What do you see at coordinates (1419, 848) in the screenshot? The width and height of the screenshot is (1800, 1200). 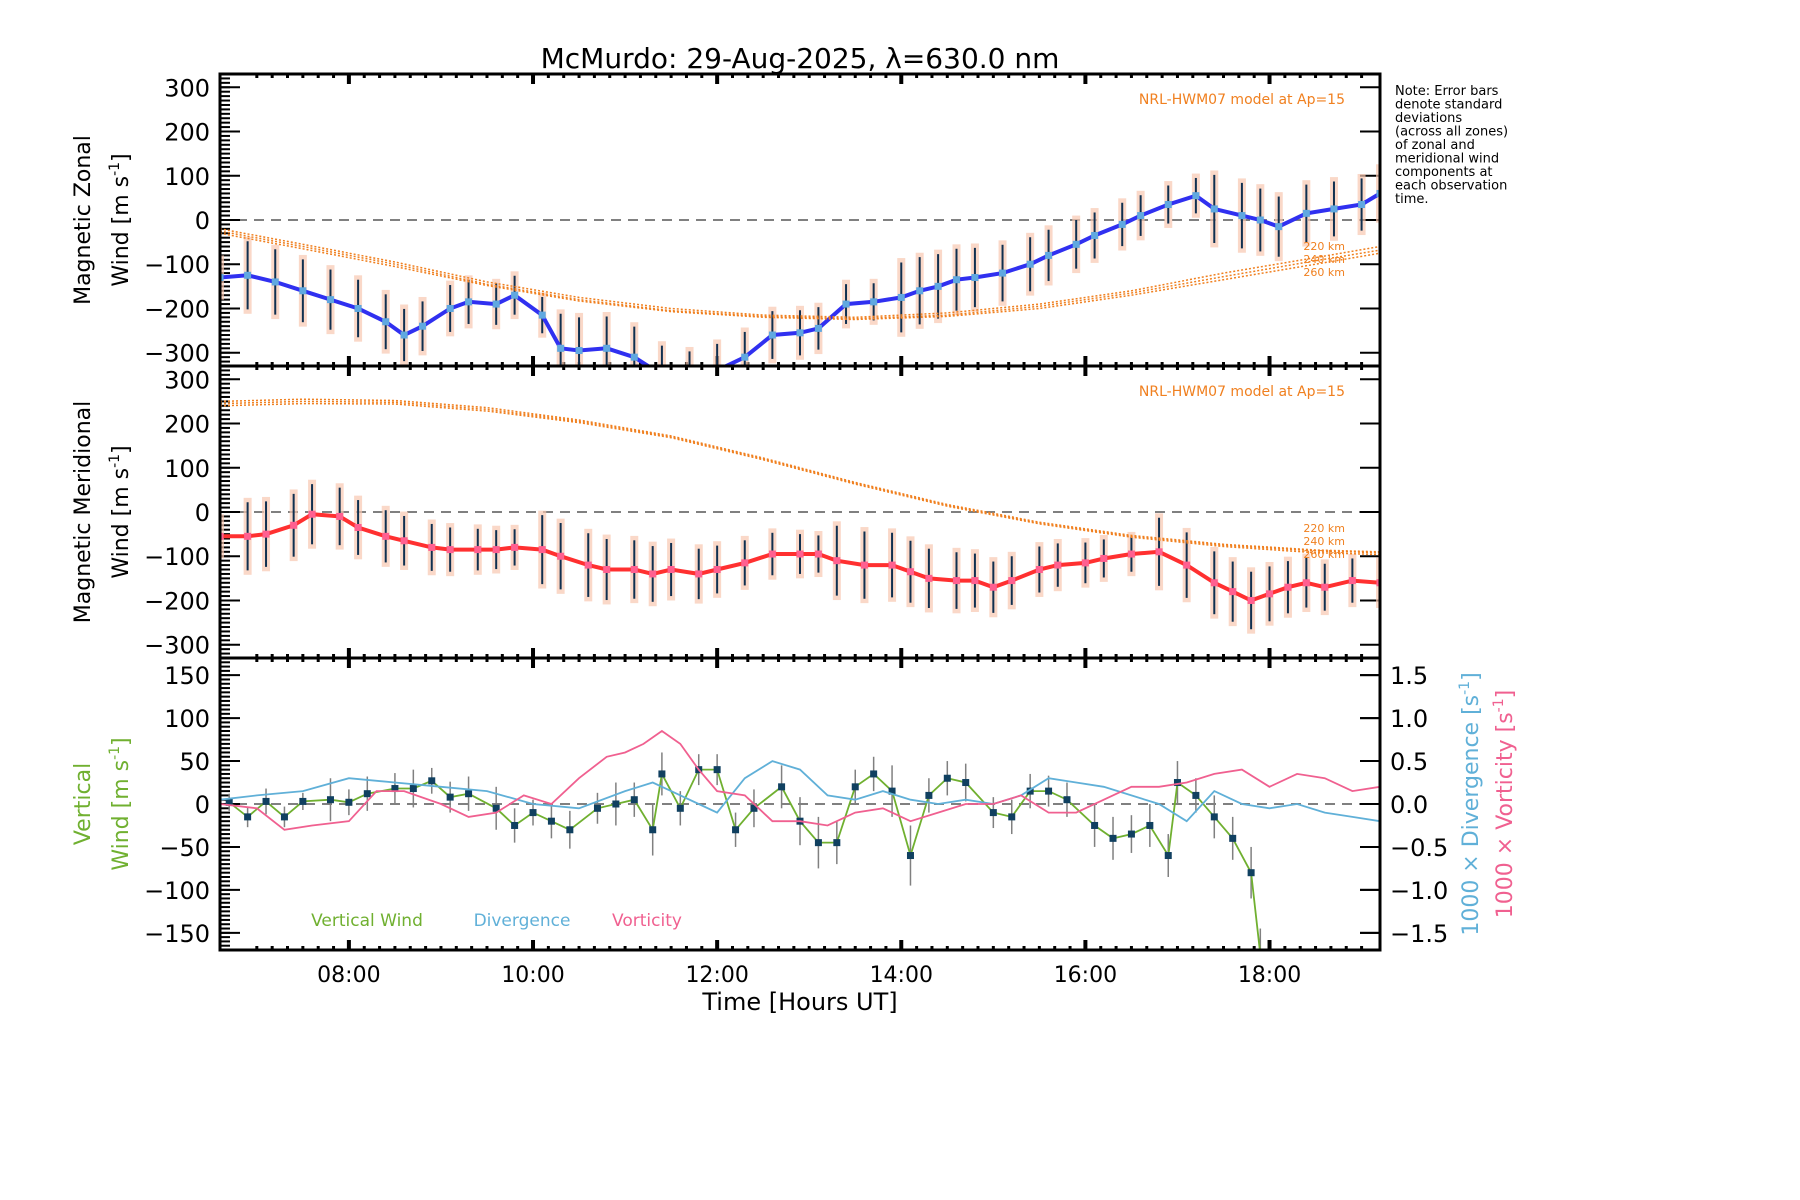 I see `y2-tick-label: −0.5` at bounding box center [1419, 848].